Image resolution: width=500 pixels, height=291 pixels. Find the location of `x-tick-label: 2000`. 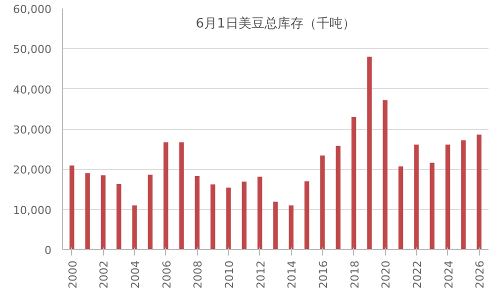

x-tick-label: 2000 is located at coordinates (73, 274).